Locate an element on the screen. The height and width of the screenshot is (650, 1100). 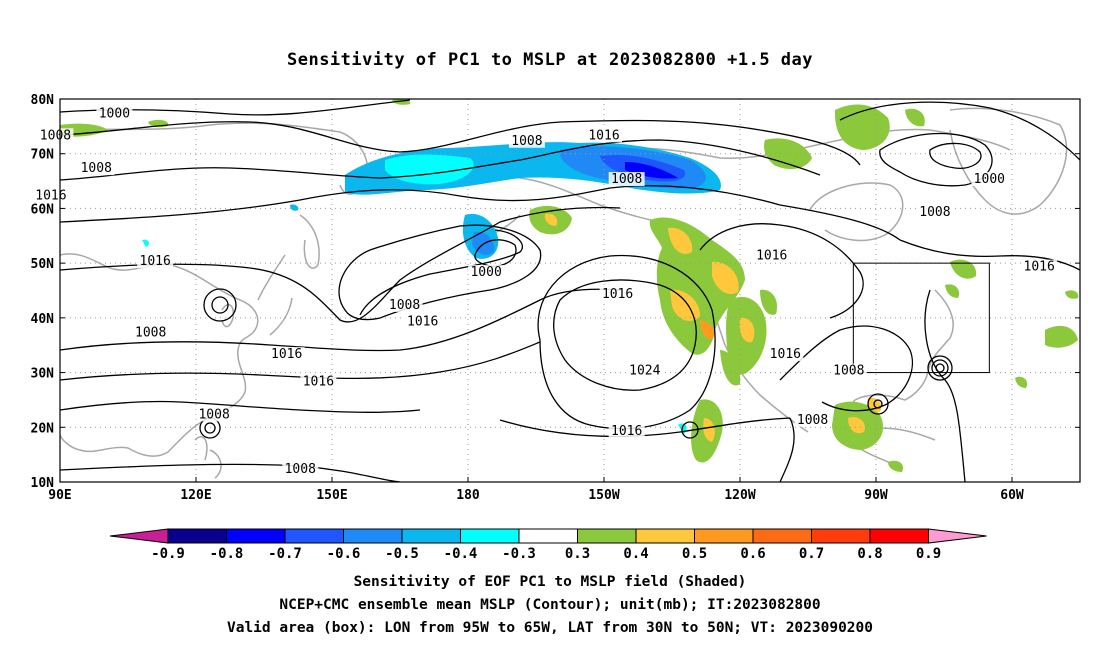
valid-area-box is located at coordinates (921, 318).